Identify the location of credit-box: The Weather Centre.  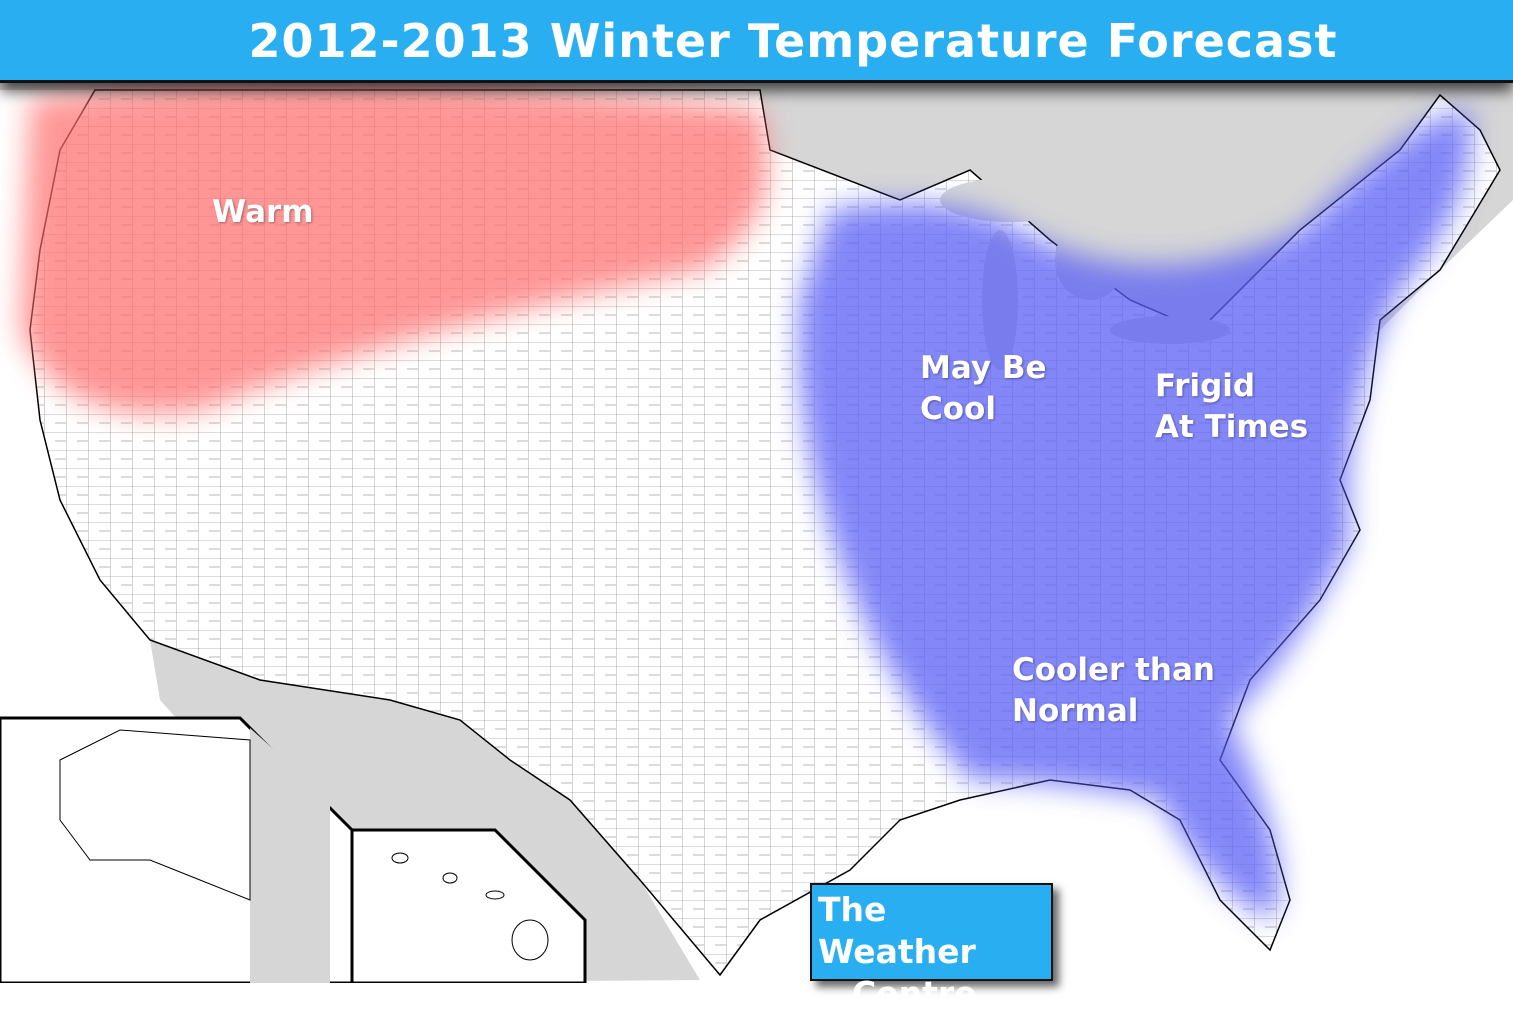
(931, 948).